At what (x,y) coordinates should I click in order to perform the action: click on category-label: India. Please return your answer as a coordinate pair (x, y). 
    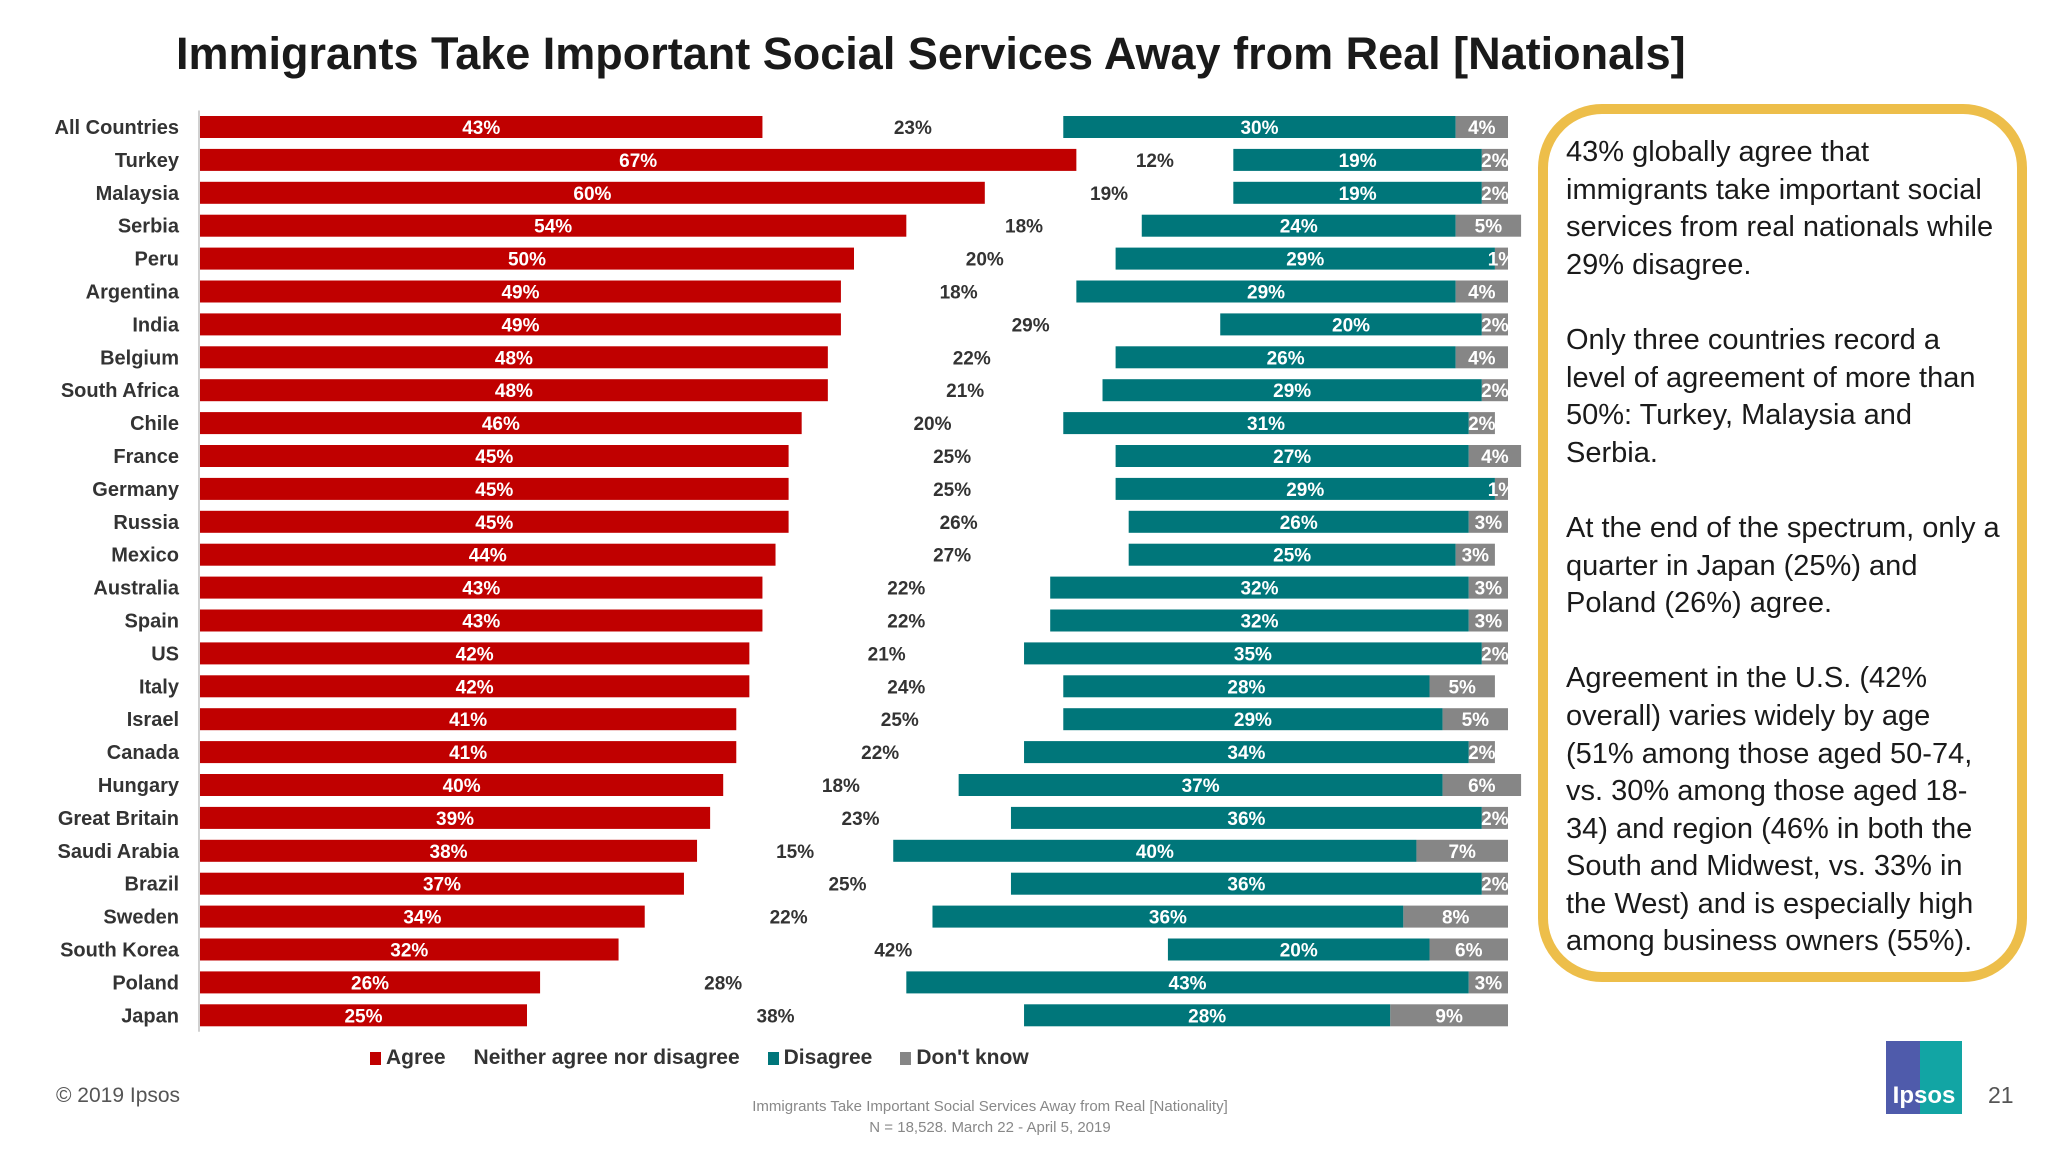
    Looking at the image, I should click on (156, 325).